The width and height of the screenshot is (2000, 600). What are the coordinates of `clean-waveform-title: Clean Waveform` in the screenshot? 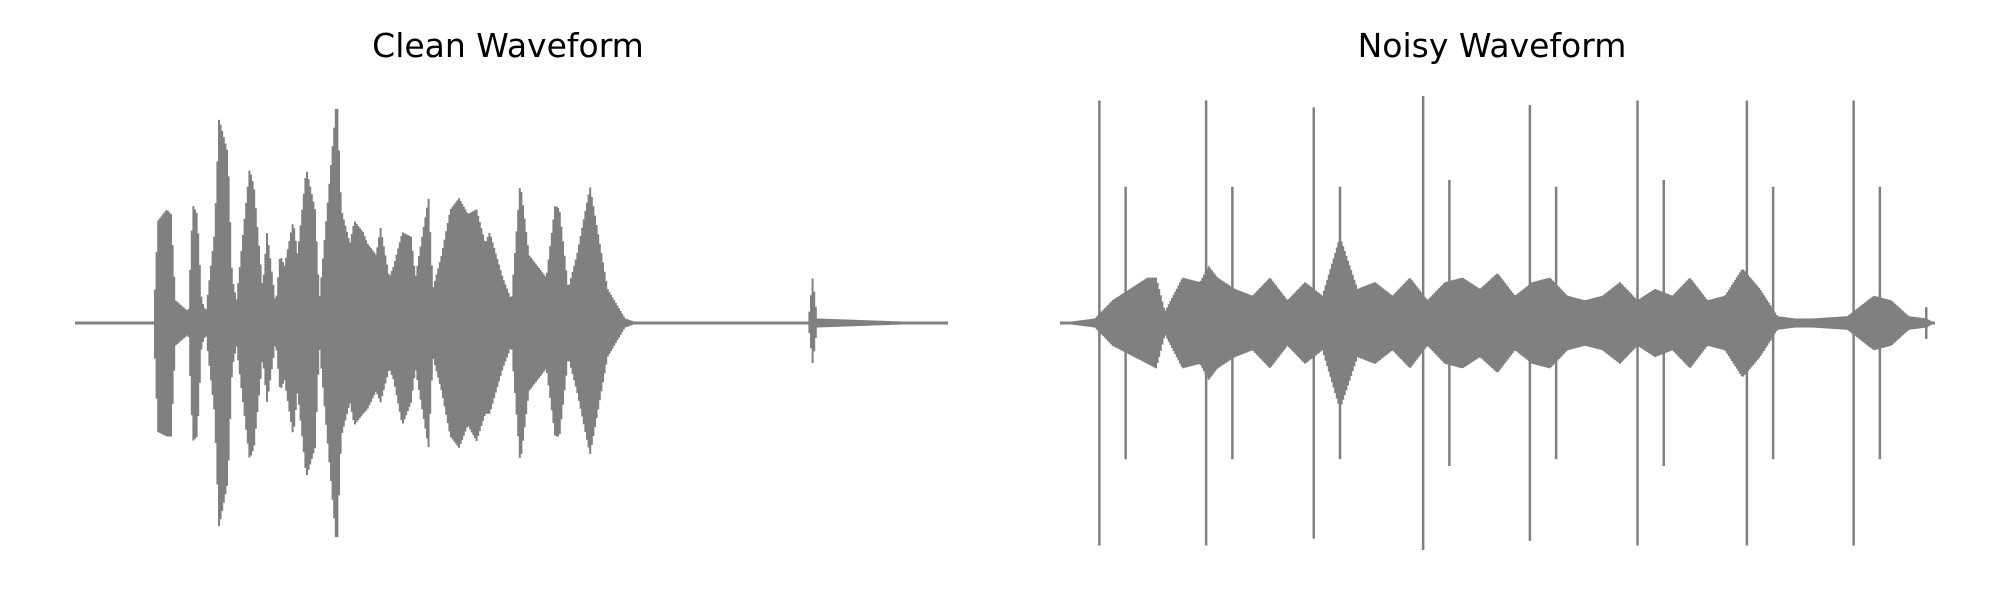 It's located at (508, 45).